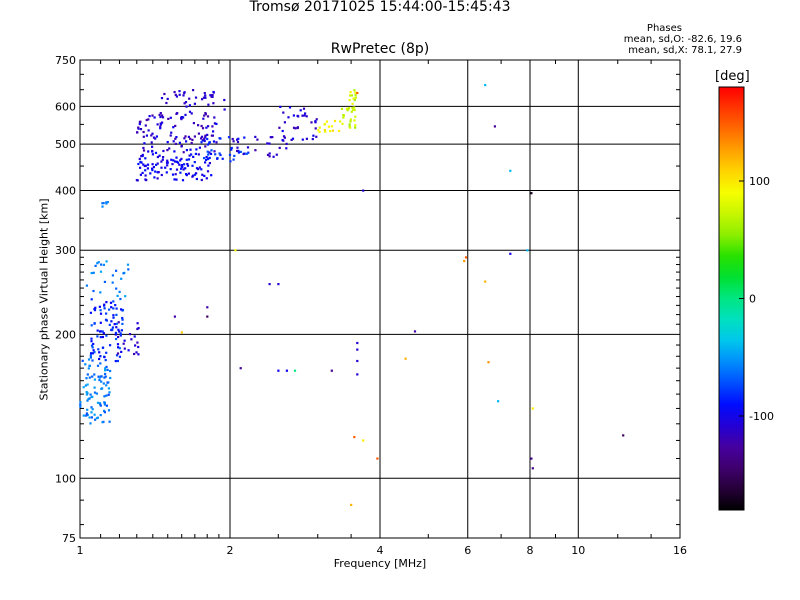  What do you see at coordinates (65, 250) in the screenshot?
I see `y-tick-label: 300` at bounding box center [65, 250].